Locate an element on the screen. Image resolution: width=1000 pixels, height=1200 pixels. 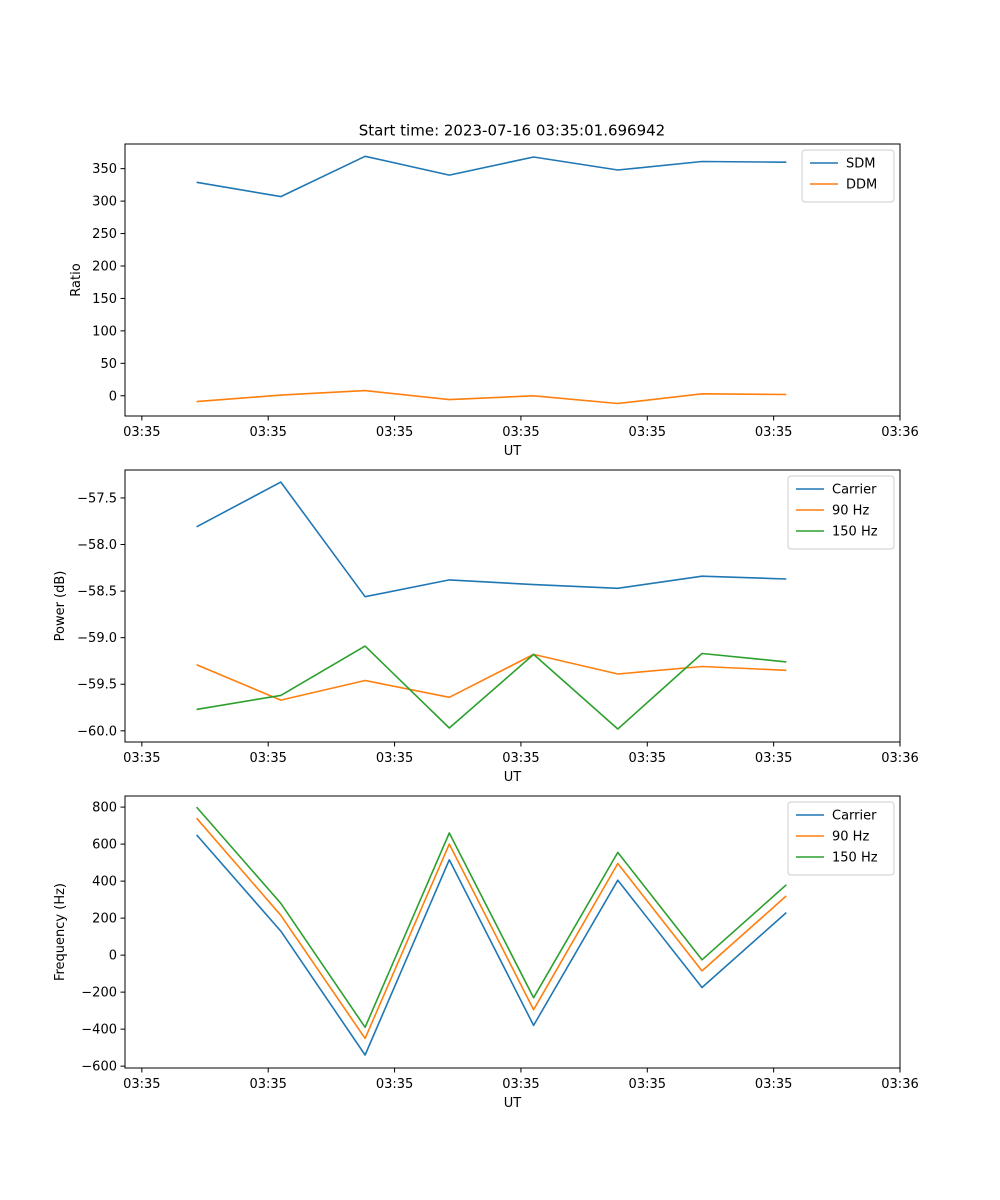
y-axis-label: Ratio is located at coordinates (76, 279).